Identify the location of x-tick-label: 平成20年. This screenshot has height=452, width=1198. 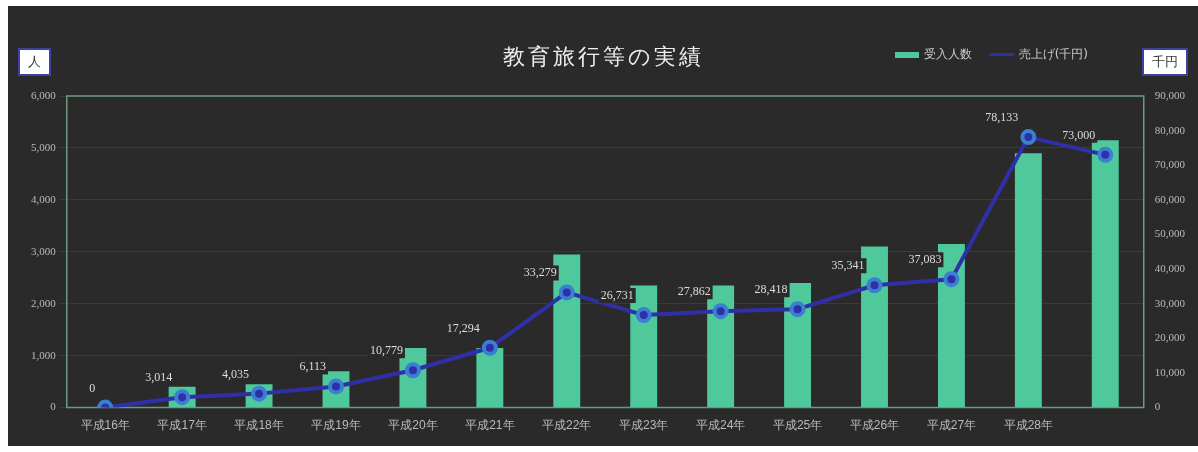
(413, 425).